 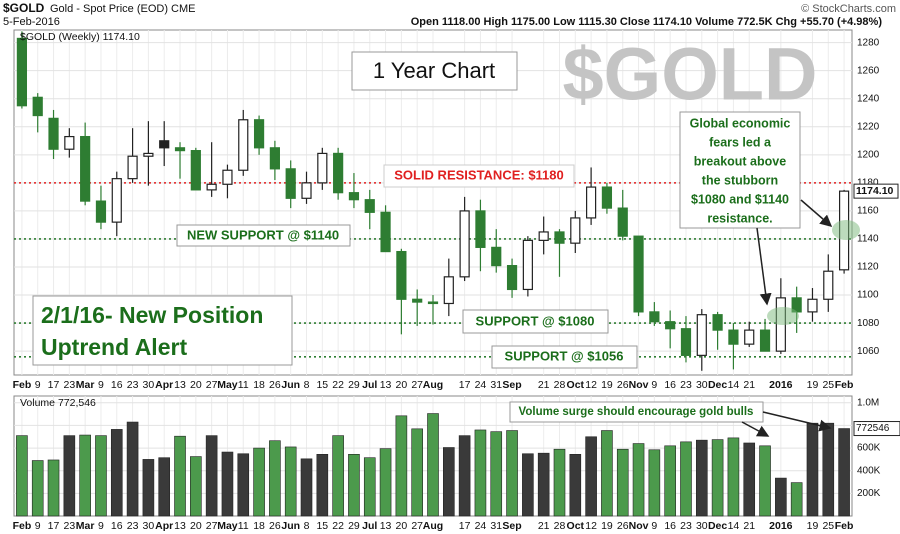 What do you see at coordinates (868, 267) in the screenshot?
I see `y-tick-label: 1120` at bounding box center [868, 267].